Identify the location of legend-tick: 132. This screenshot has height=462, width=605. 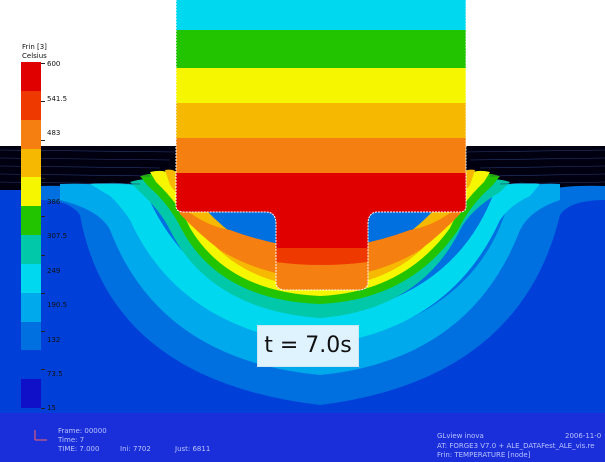
(54, 340).